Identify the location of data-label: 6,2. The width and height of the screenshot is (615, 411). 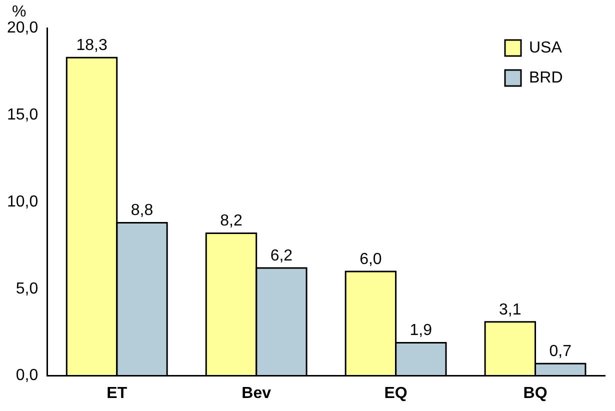
(281, 255).